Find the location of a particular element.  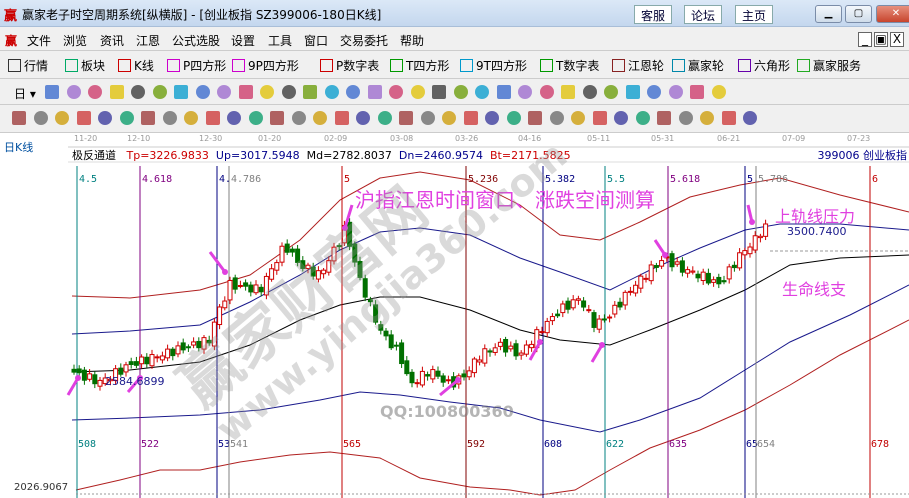

mdi-restore-button: ▣ is located at coordinates (881, 39).